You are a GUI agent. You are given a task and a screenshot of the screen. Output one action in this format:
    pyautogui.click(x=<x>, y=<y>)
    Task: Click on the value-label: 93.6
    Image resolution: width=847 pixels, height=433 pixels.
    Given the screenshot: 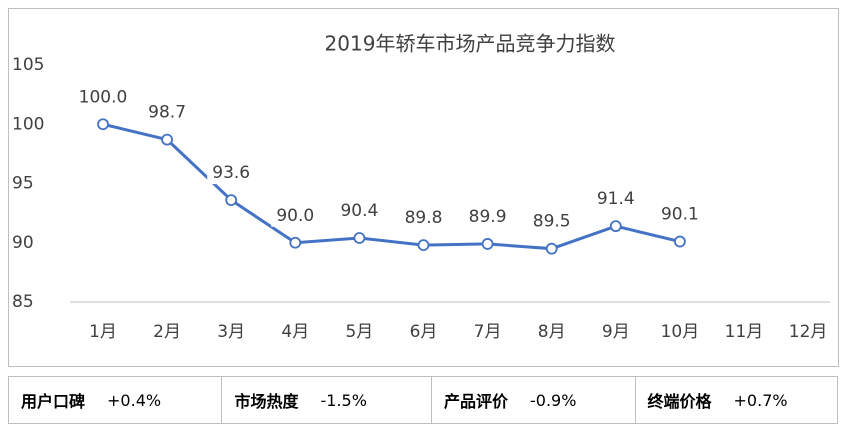 What is the action you would take?
    pyautogui.click(x=231, y=173)
    